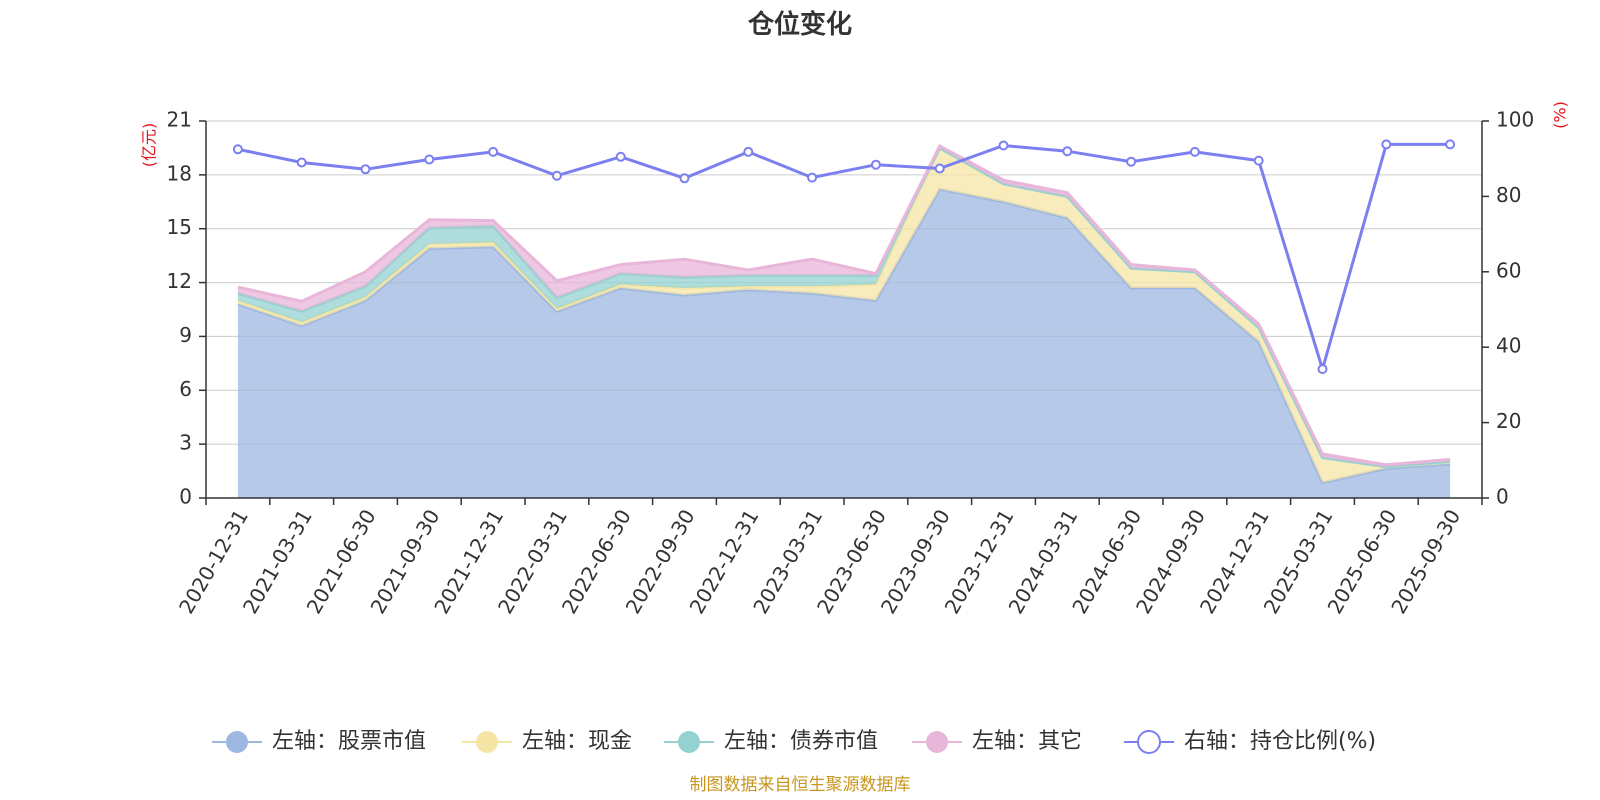  What do you see at coordinates (1280, 741) in the screenshot?
I see `legend-label: 右轴：持仓比例(%)` at bounding box center [1280, 741].